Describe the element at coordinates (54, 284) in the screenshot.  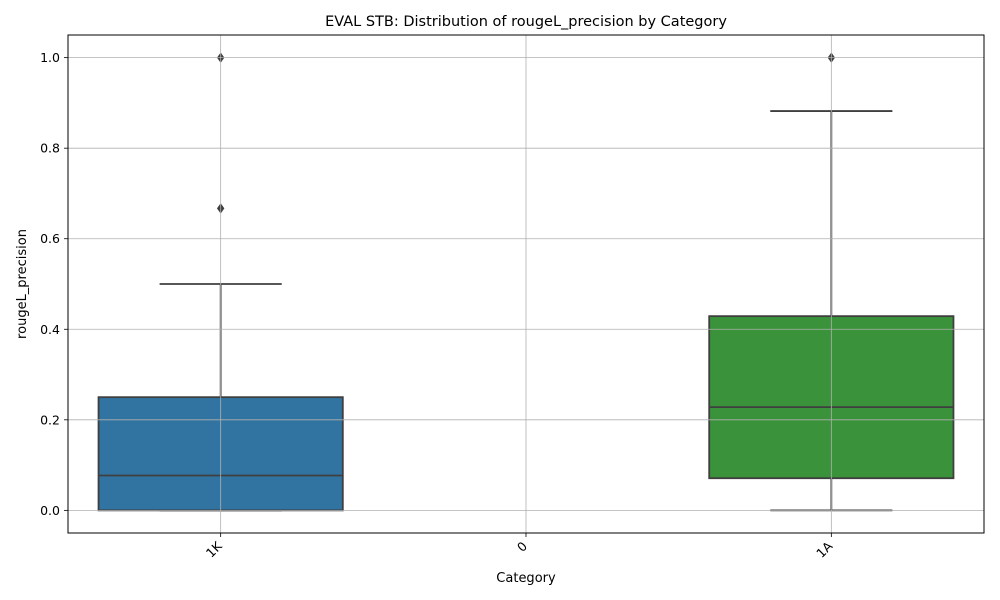
I see `y-axis: 0.0 0.2 0.4 0.6 0.8 1.0` at that location.